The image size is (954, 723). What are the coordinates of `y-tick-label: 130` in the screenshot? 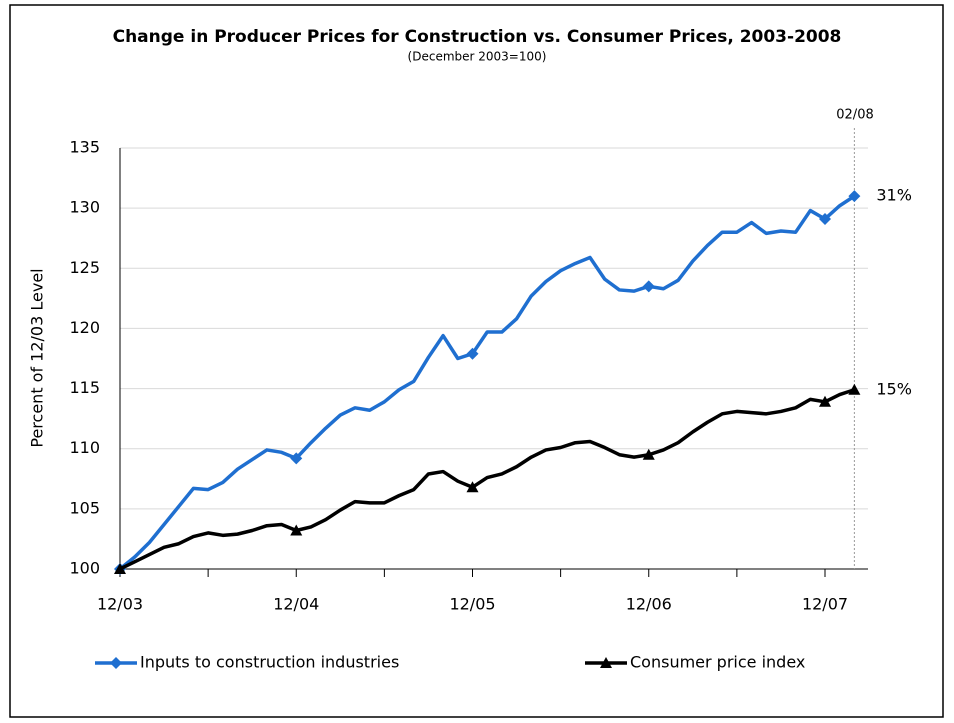 It's located at (84, 207).